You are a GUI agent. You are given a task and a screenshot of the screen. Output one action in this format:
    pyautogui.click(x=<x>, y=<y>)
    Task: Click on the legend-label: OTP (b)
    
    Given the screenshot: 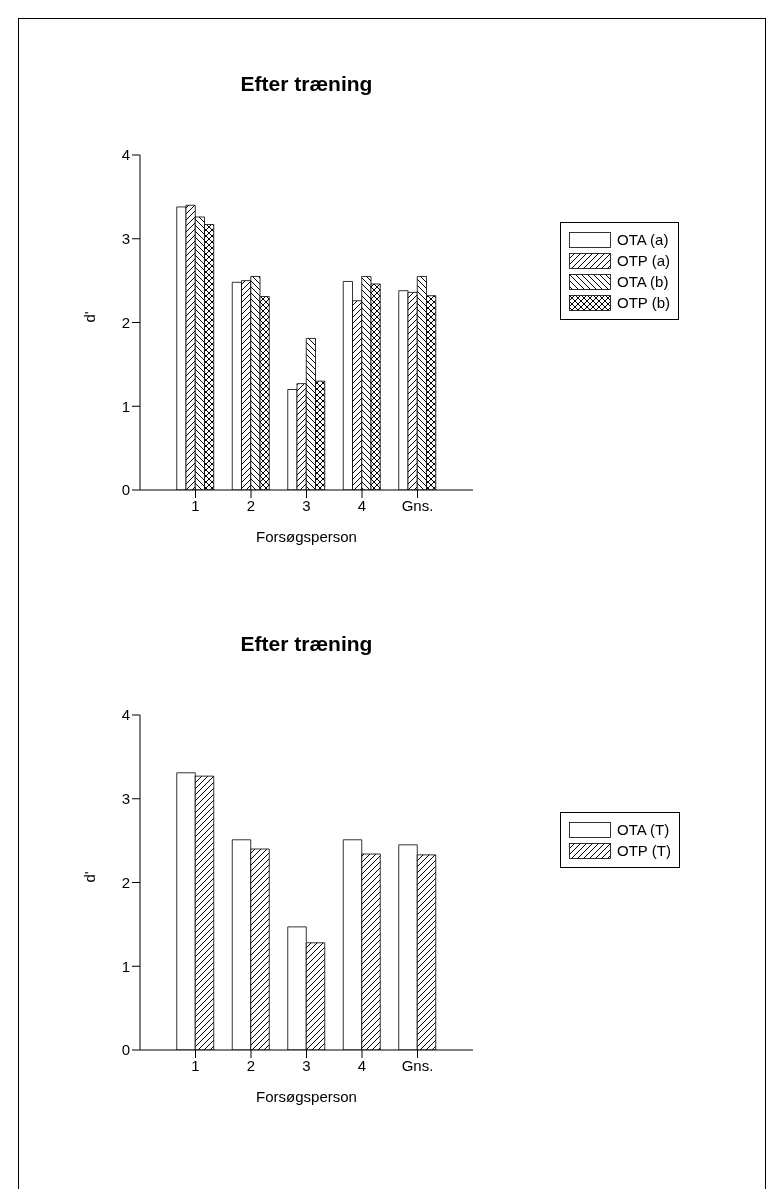 What is the action you would take?
    pyautogui.click(x=644, y=302)
    